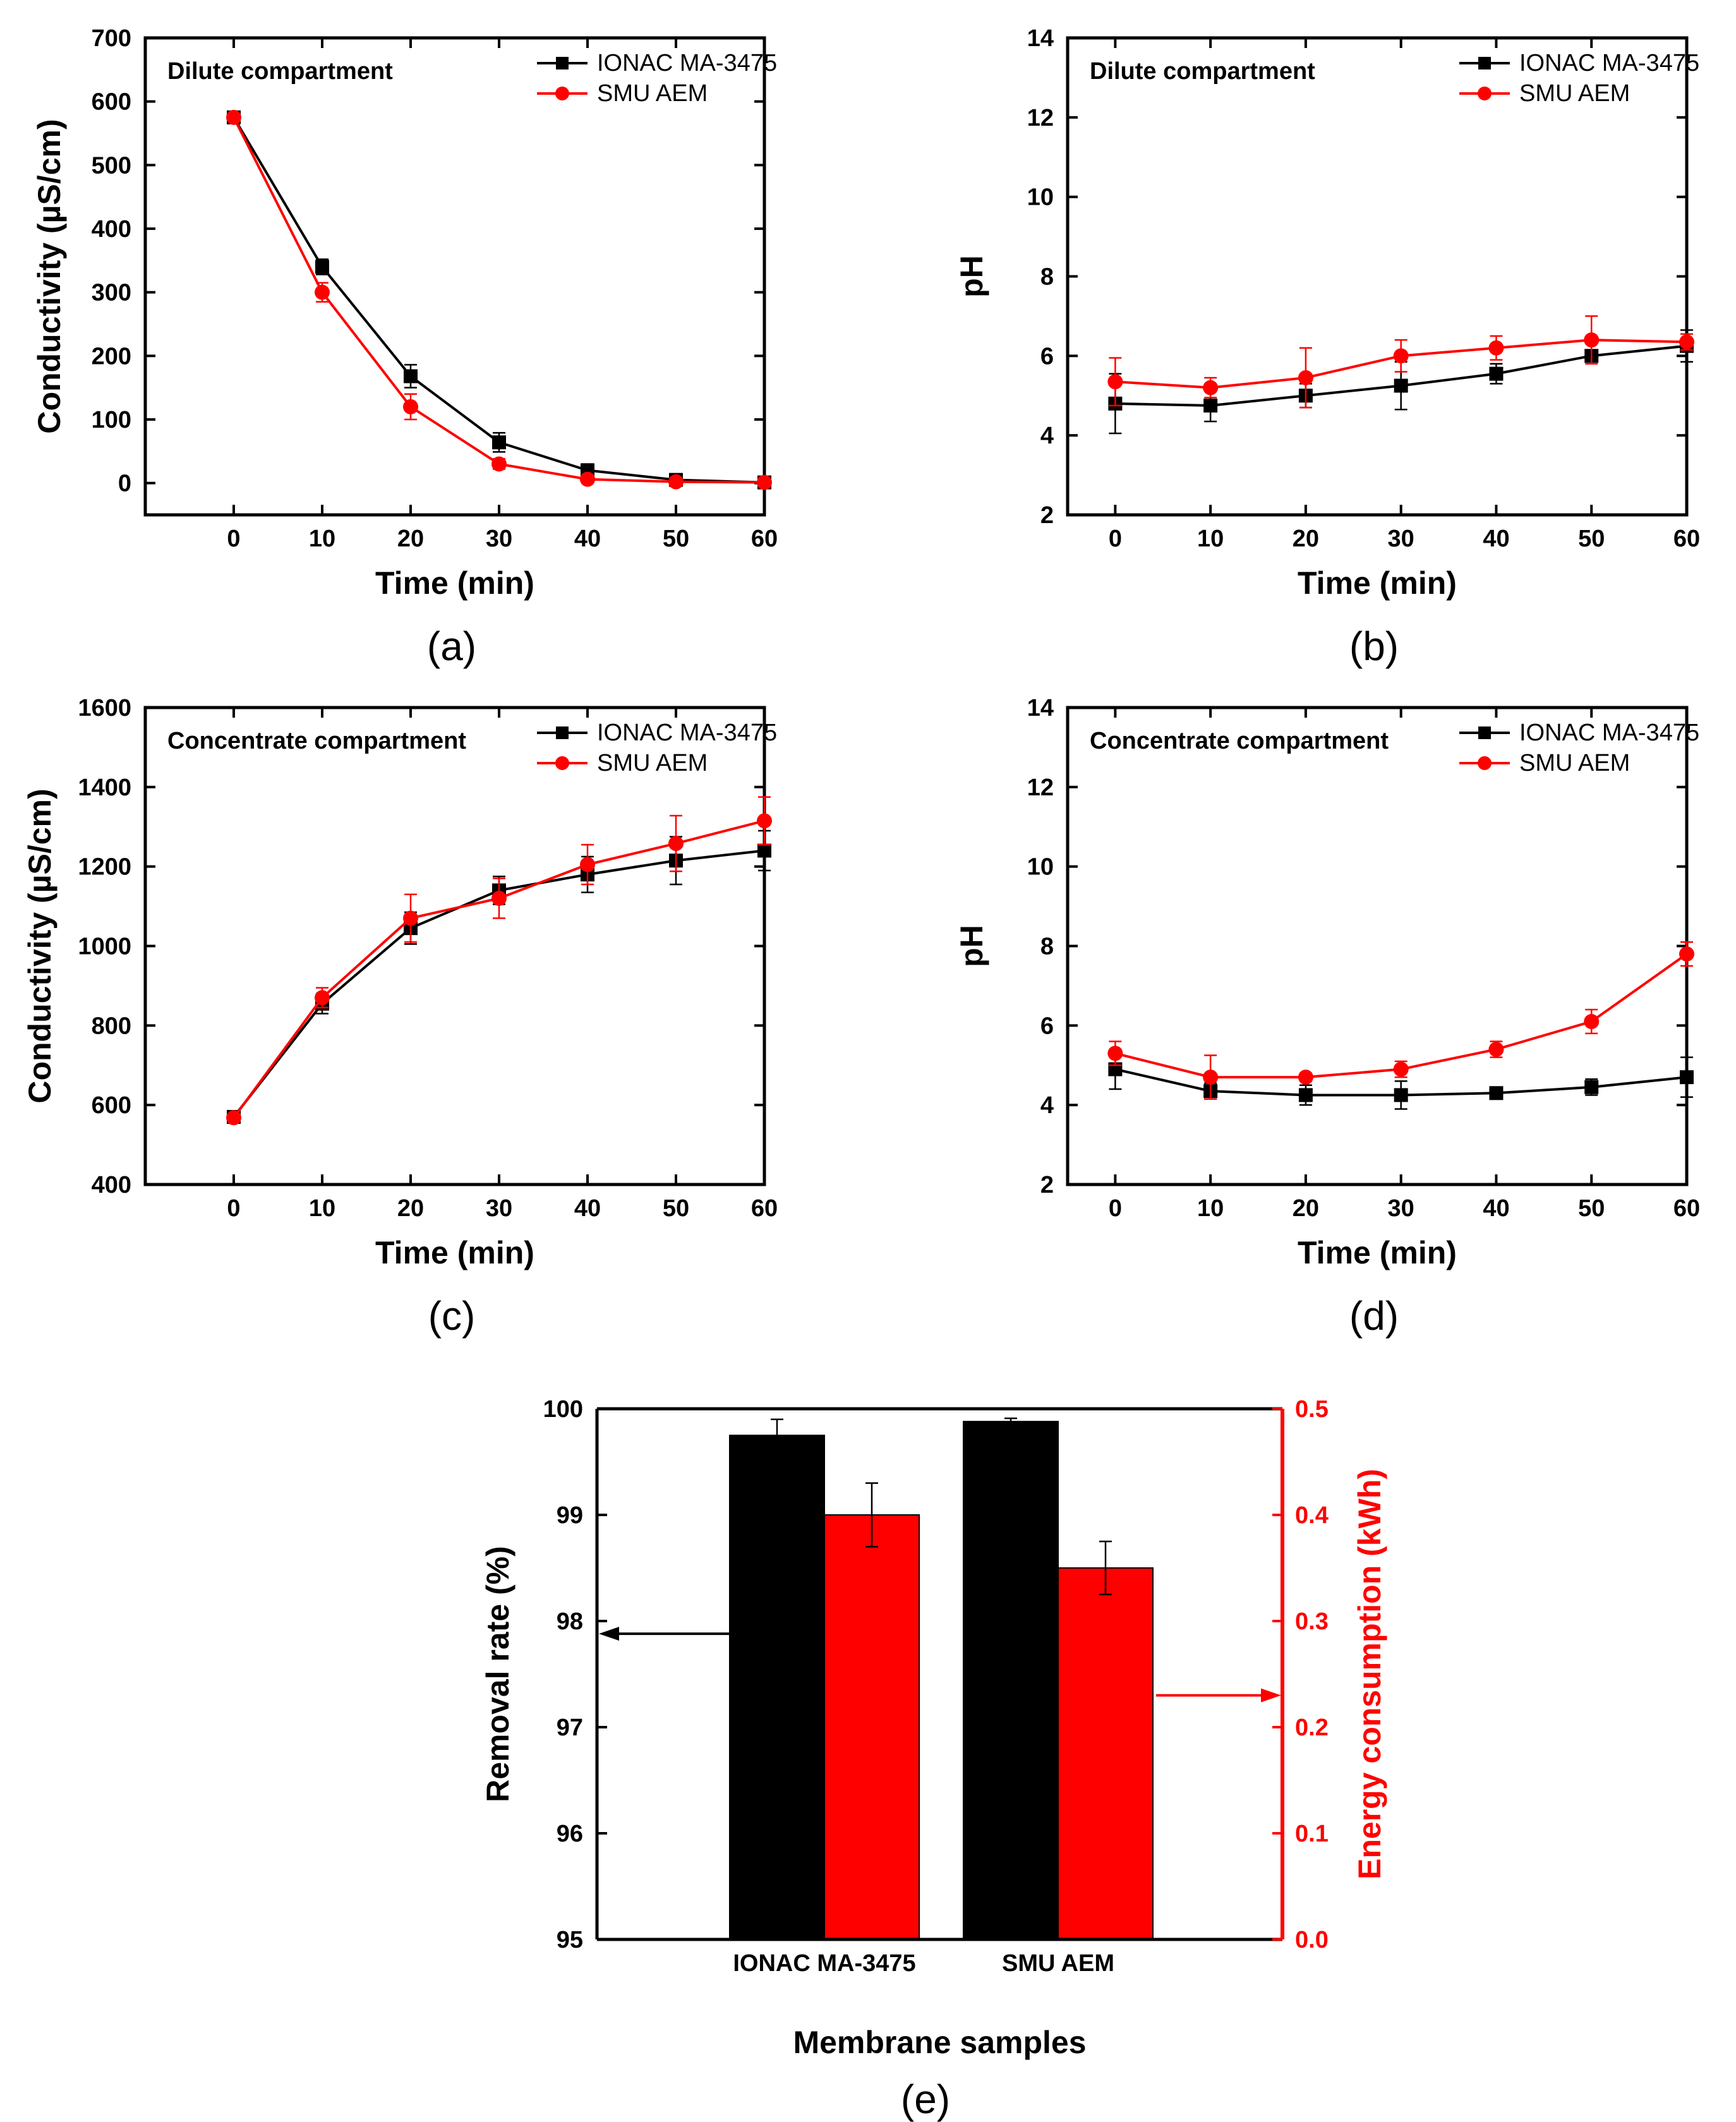  What do you see at coordinates (1058, 1964) in the screenshot?
I see `category-label: SMU AEM` at bounding box center [1058, 1964].